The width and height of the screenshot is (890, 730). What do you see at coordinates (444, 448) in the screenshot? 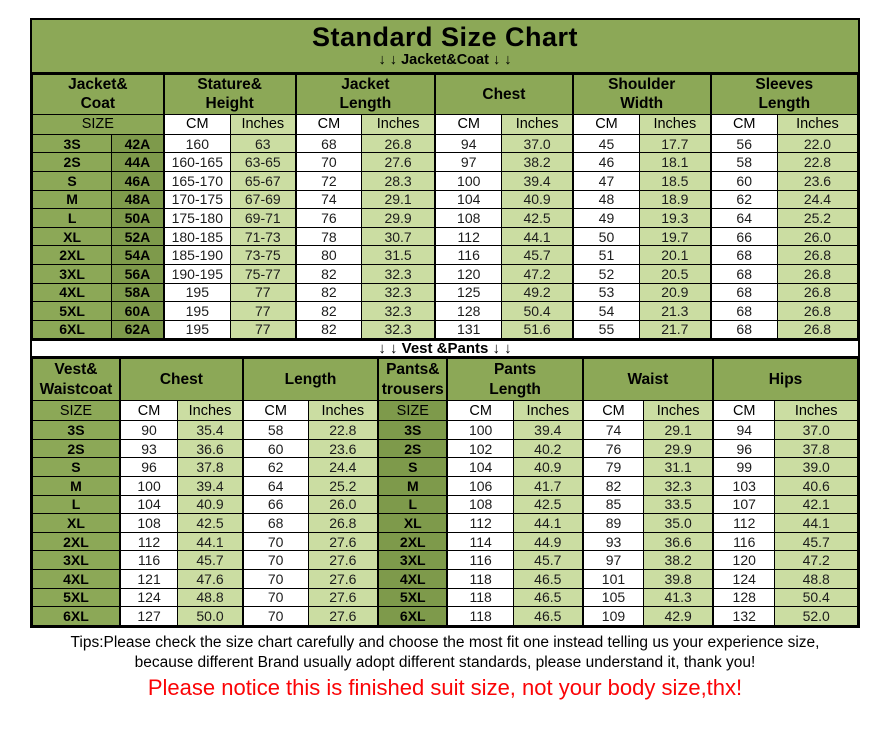
I see `table-row: 2S 93 36.6 60 23.6 2S 102 40.2 76 29.9 96 37.8` at bounding box center [444, 448].